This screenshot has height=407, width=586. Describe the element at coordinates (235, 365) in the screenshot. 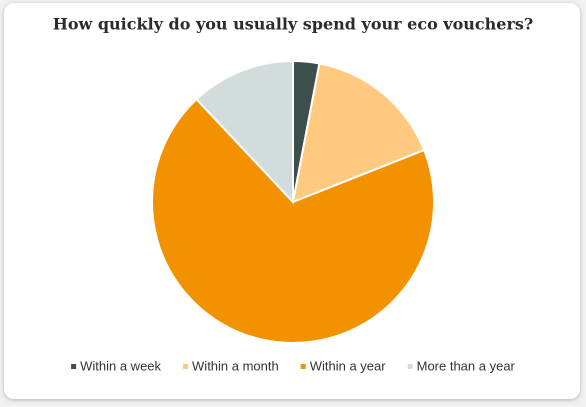

I see `legend-label: Within a month` at that location.